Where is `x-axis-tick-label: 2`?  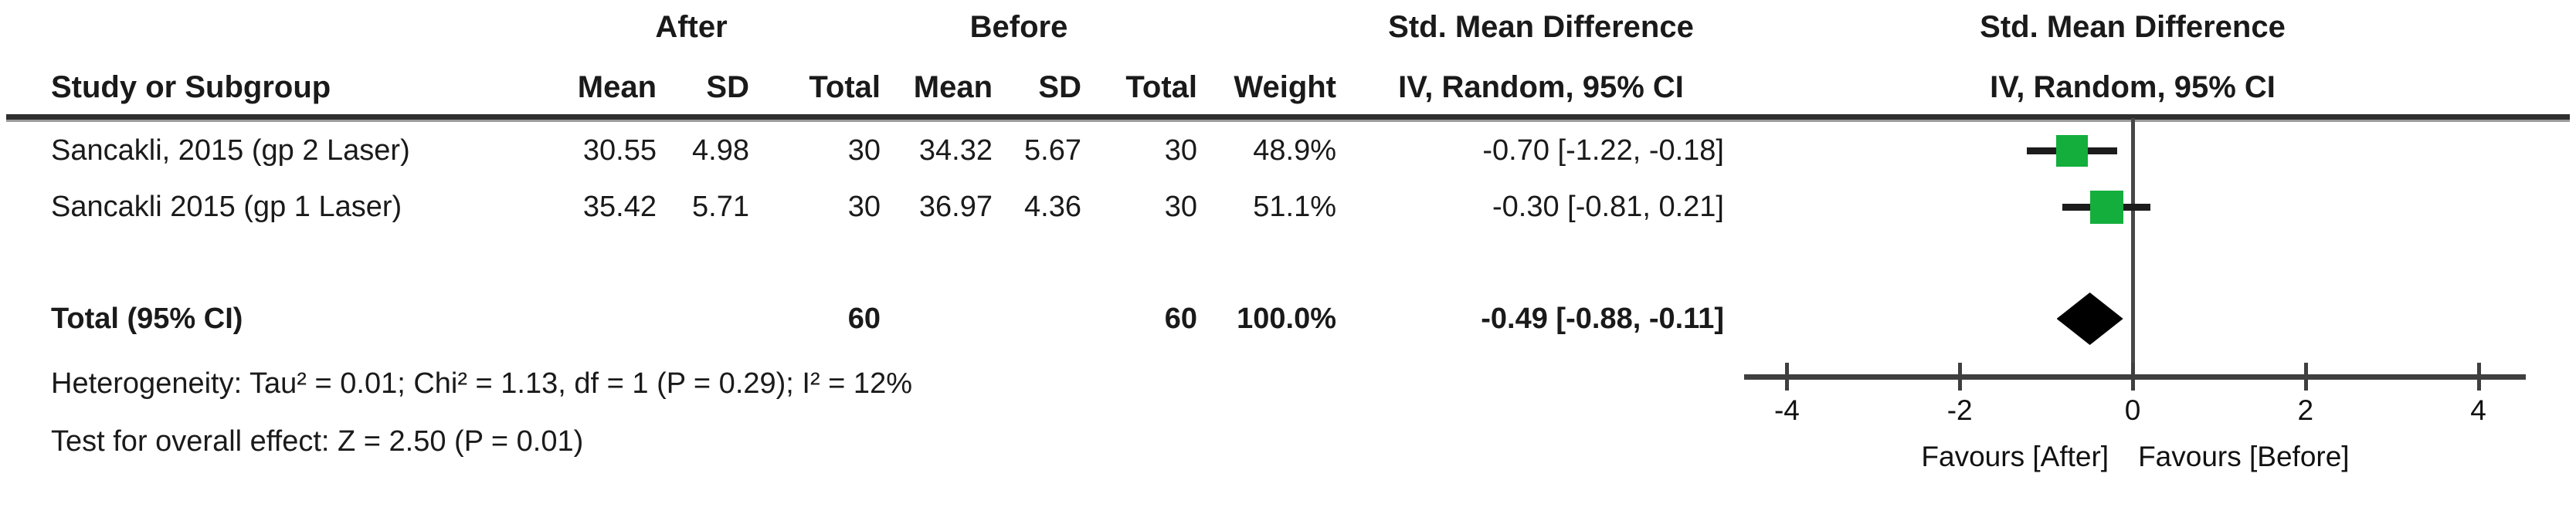 x-axis-tick-label: 2 is located at coordinates (2305, 410).